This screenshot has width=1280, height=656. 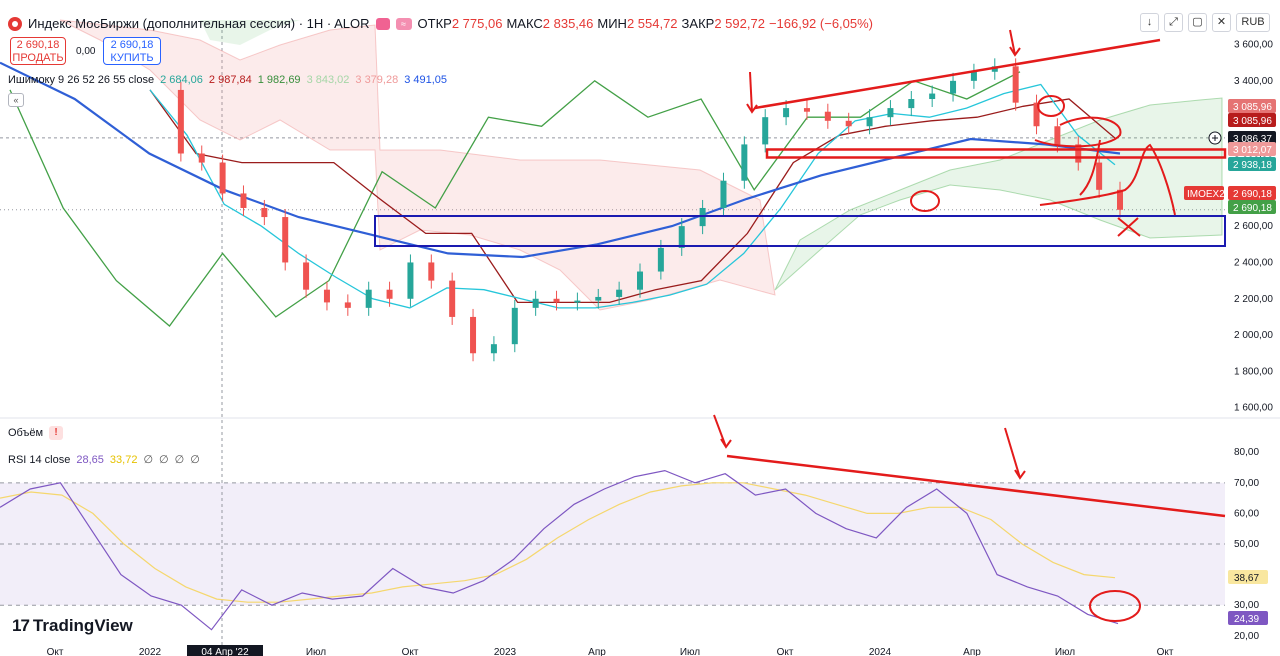 What do you see at coordinates (1173, 22) in the screenshot?
I see `expand-icon: ⤢` at bounding box center [1173, 22].